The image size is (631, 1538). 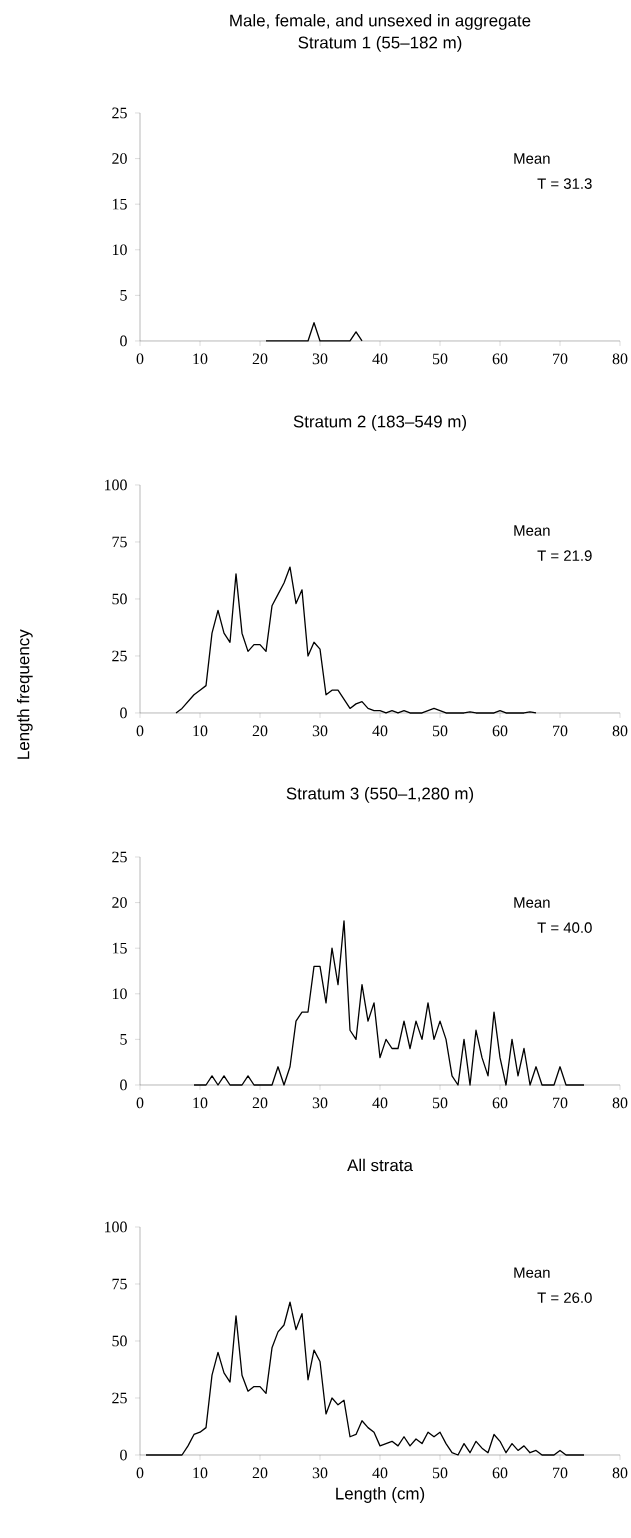 I want to click on chart-title: Stratum 2 (183–549 m), so click(x=379, y=423).